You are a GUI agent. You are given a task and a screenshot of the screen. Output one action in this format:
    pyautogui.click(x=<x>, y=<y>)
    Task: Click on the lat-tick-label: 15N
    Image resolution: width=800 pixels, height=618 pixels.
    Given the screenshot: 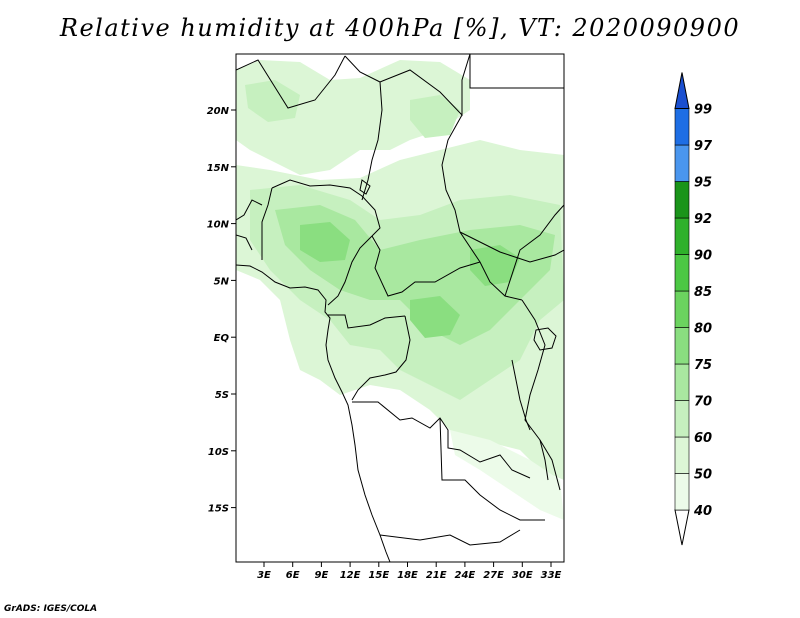 What is the action you would take?
    pyautogui.click(x=218, y=168)
    